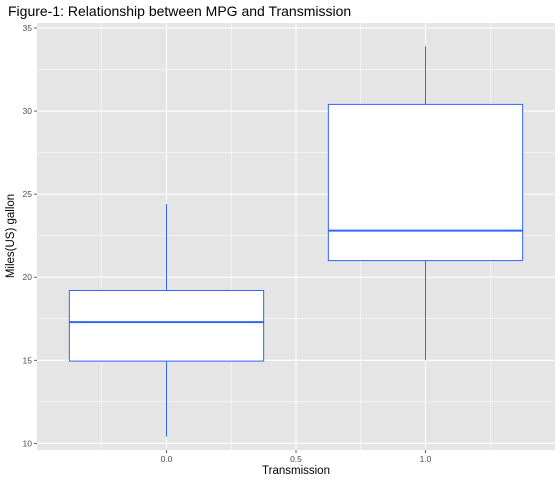 Image resolution: width=560 pixels, height=480 pixels. Describe the element at coordinates (28, 194) in the screenshot. I see `y-tick-label: 25` at that location.